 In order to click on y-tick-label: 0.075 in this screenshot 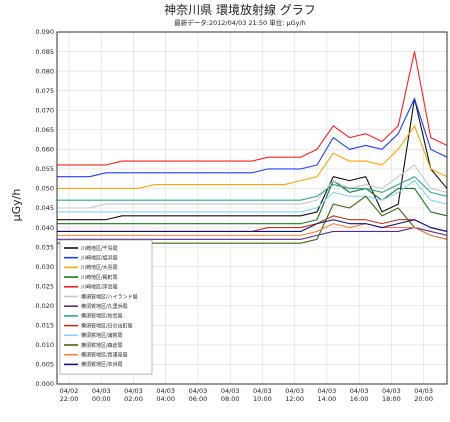, I will do `click(44, 91)`.